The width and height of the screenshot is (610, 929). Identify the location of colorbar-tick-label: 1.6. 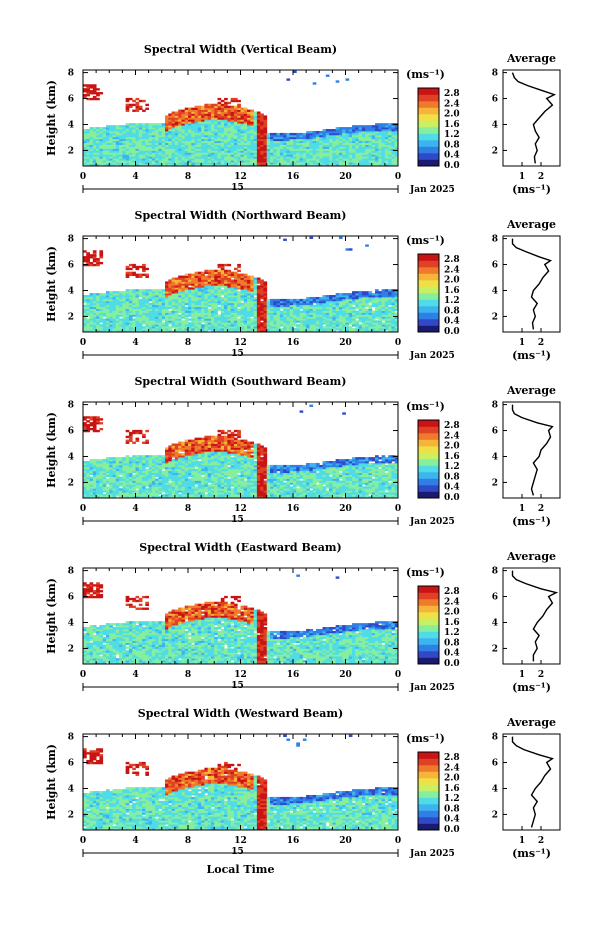
(452, 291).